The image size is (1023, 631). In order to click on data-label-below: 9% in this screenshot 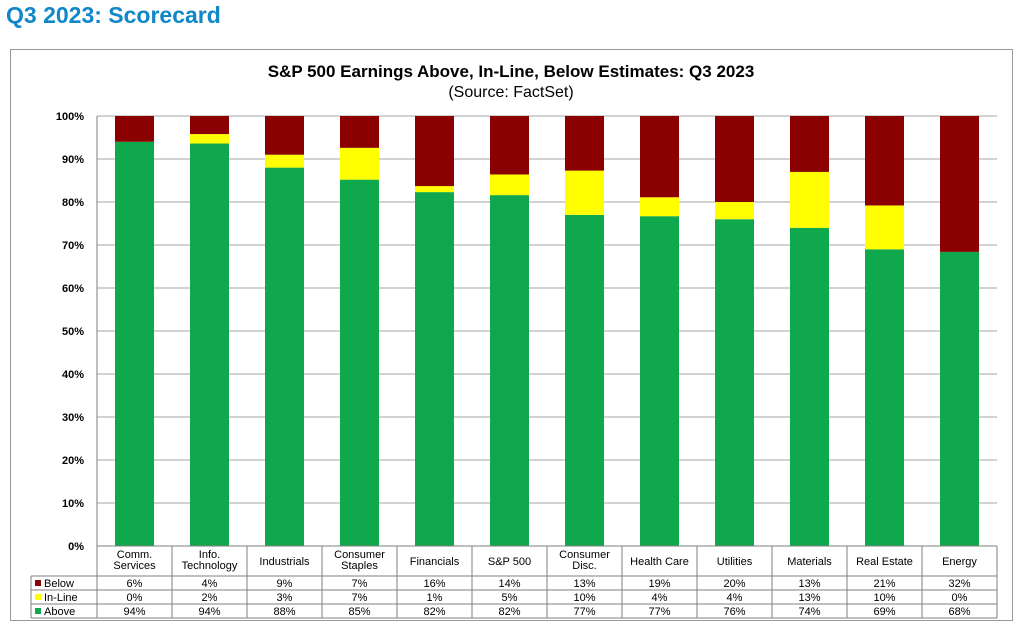, I will do `click(285, 584)`.